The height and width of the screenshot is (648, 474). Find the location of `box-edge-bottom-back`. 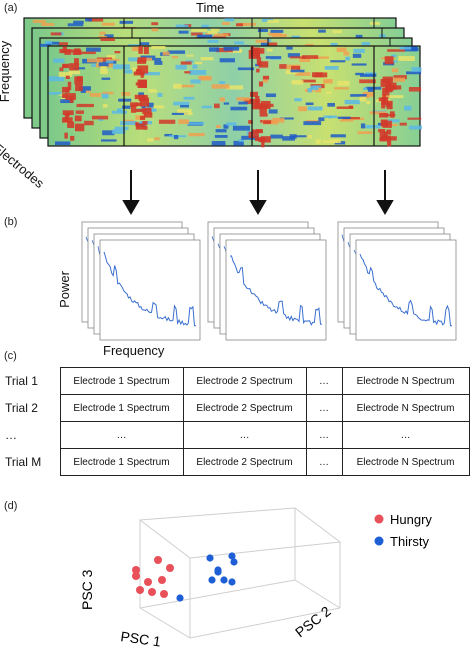

box-edge-bottom-back is located at coordinates (217, 594).